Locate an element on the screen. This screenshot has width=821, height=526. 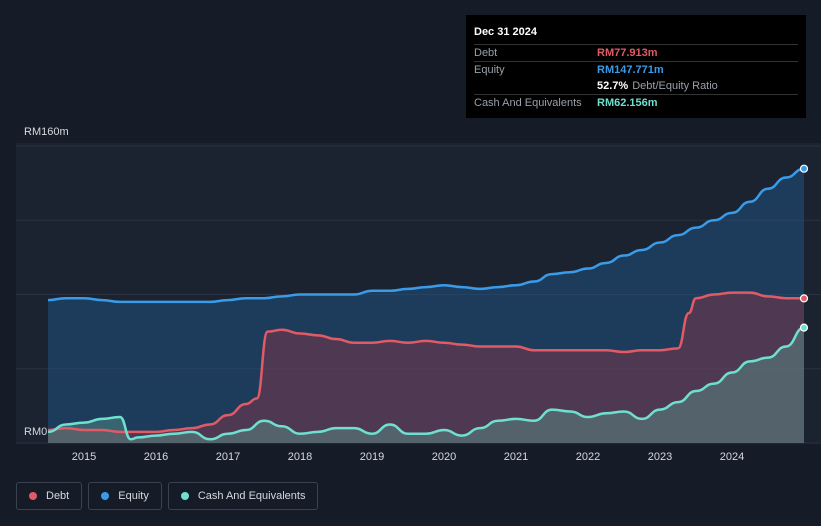
series-end-markers is located at coordinates (804, 248).